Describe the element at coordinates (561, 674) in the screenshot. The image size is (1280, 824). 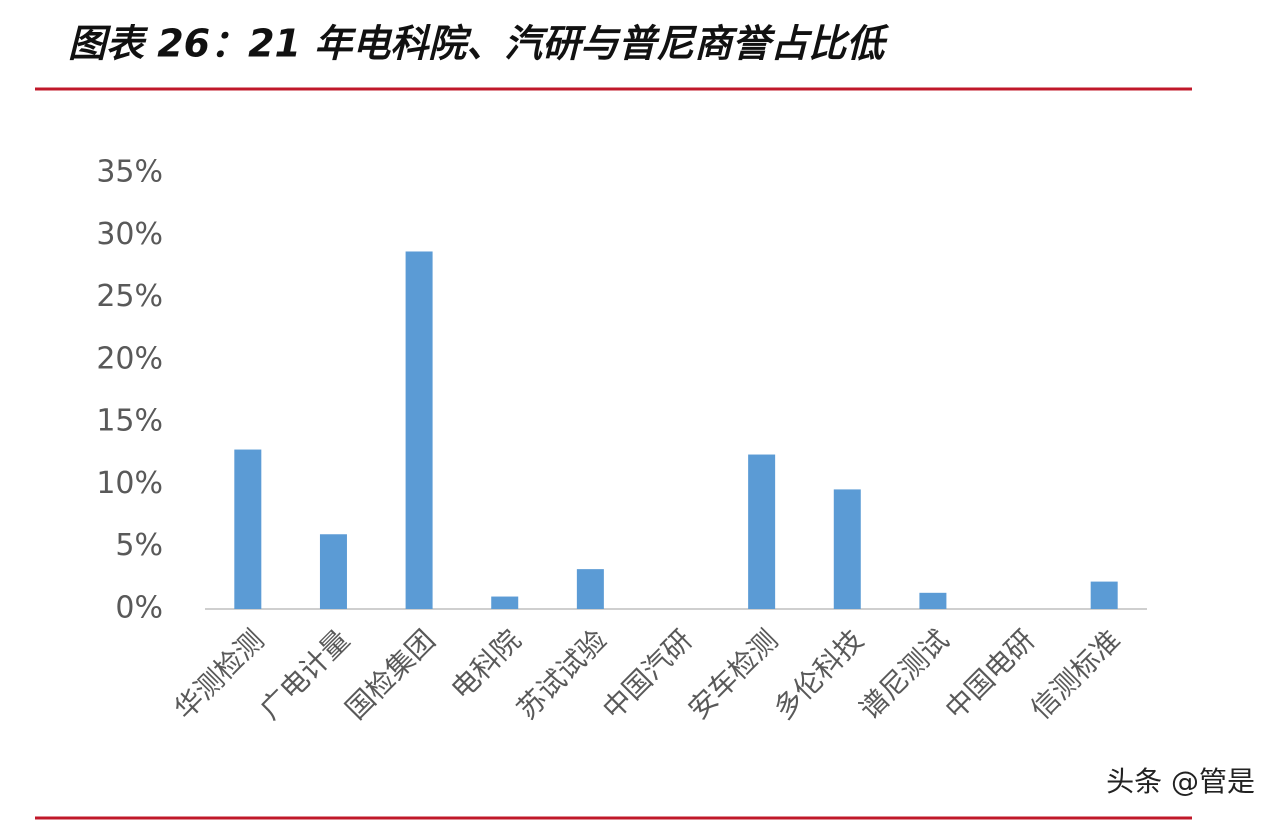
I see `x-tick-label: 苏试试验` at that location.